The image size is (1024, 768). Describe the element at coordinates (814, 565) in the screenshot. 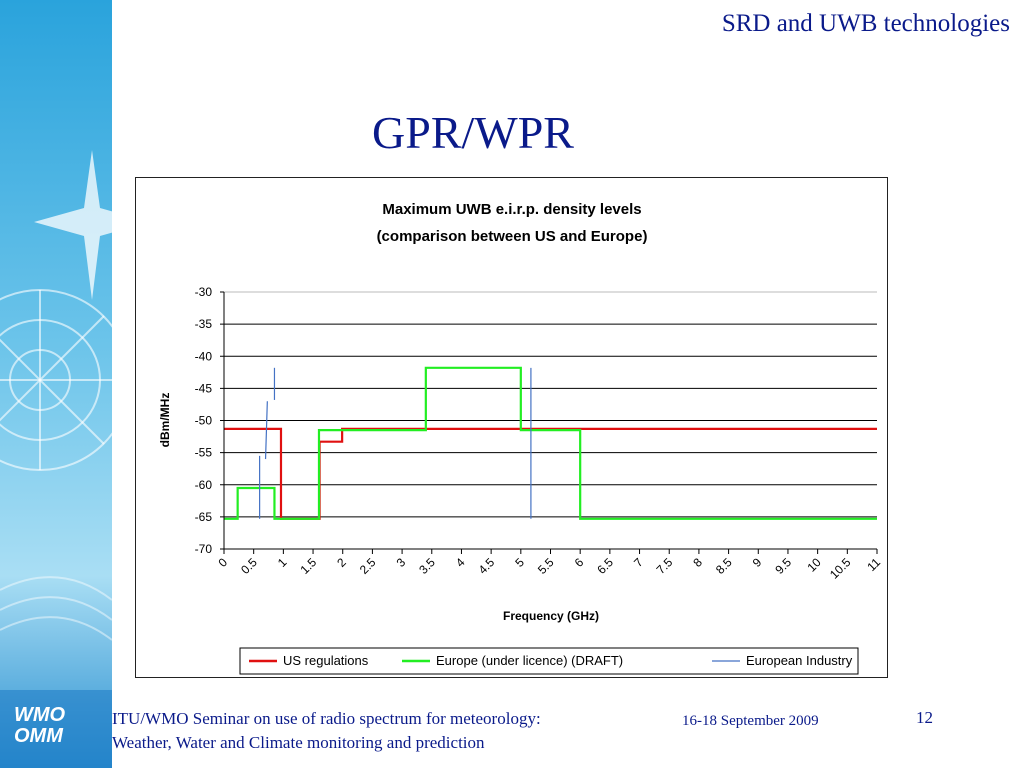

I see `x-tick-label: 10` at that location.